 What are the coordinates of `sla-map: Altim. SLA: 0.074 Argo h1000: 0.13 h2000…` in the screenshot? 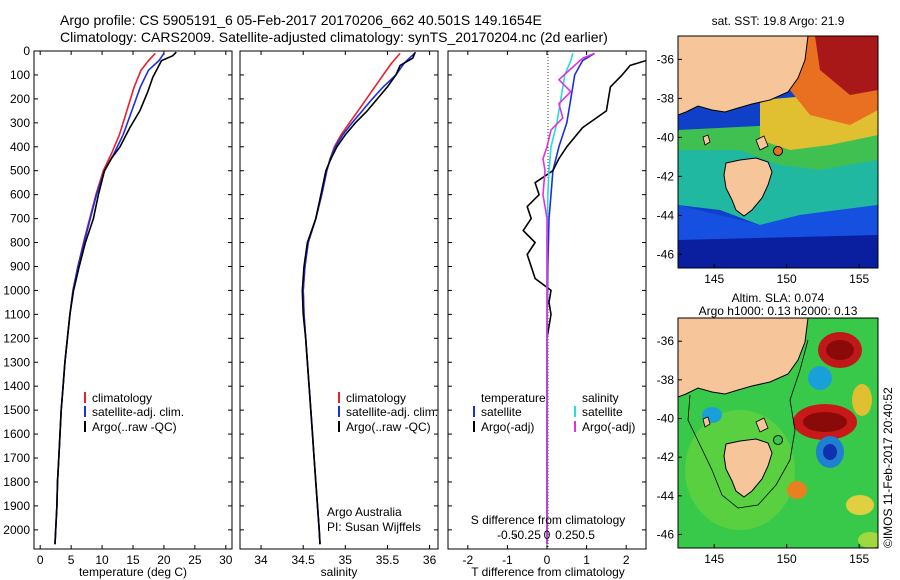 It's located at (768, 428).